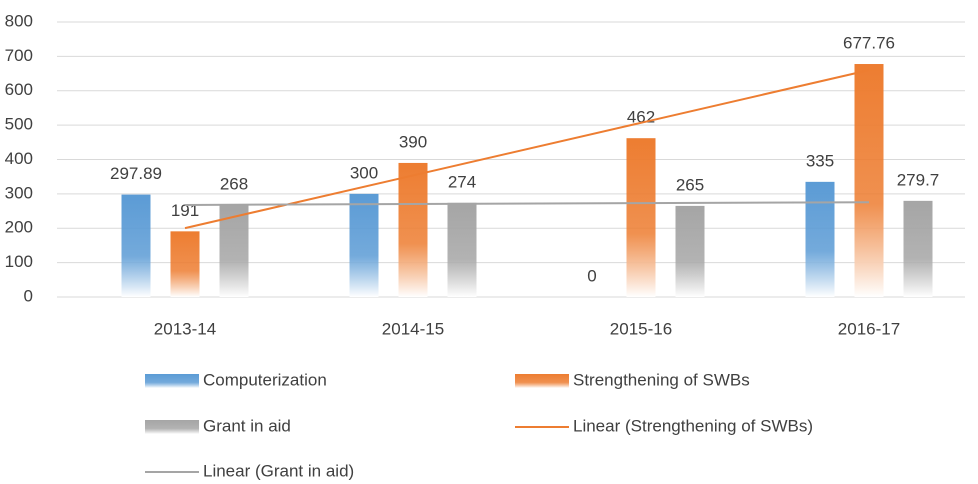  What do you see at coordinates (185, 210) in the screenshot?
I see `data-label: 191` at bounding box center [185, 210].